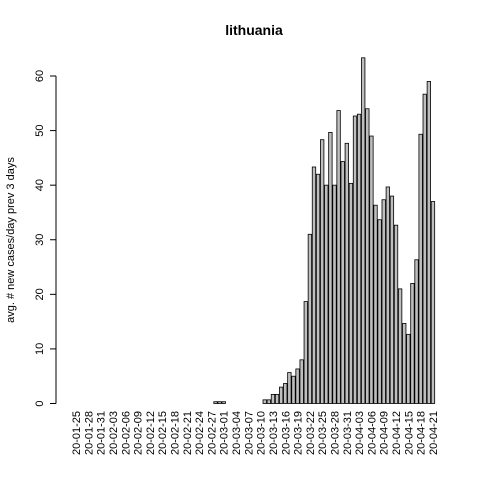 The image size is (480, 480). Describe the element at coordinates (335, 433) in the screenshot. I see `x-tick-label: 20-03-28` at that location.